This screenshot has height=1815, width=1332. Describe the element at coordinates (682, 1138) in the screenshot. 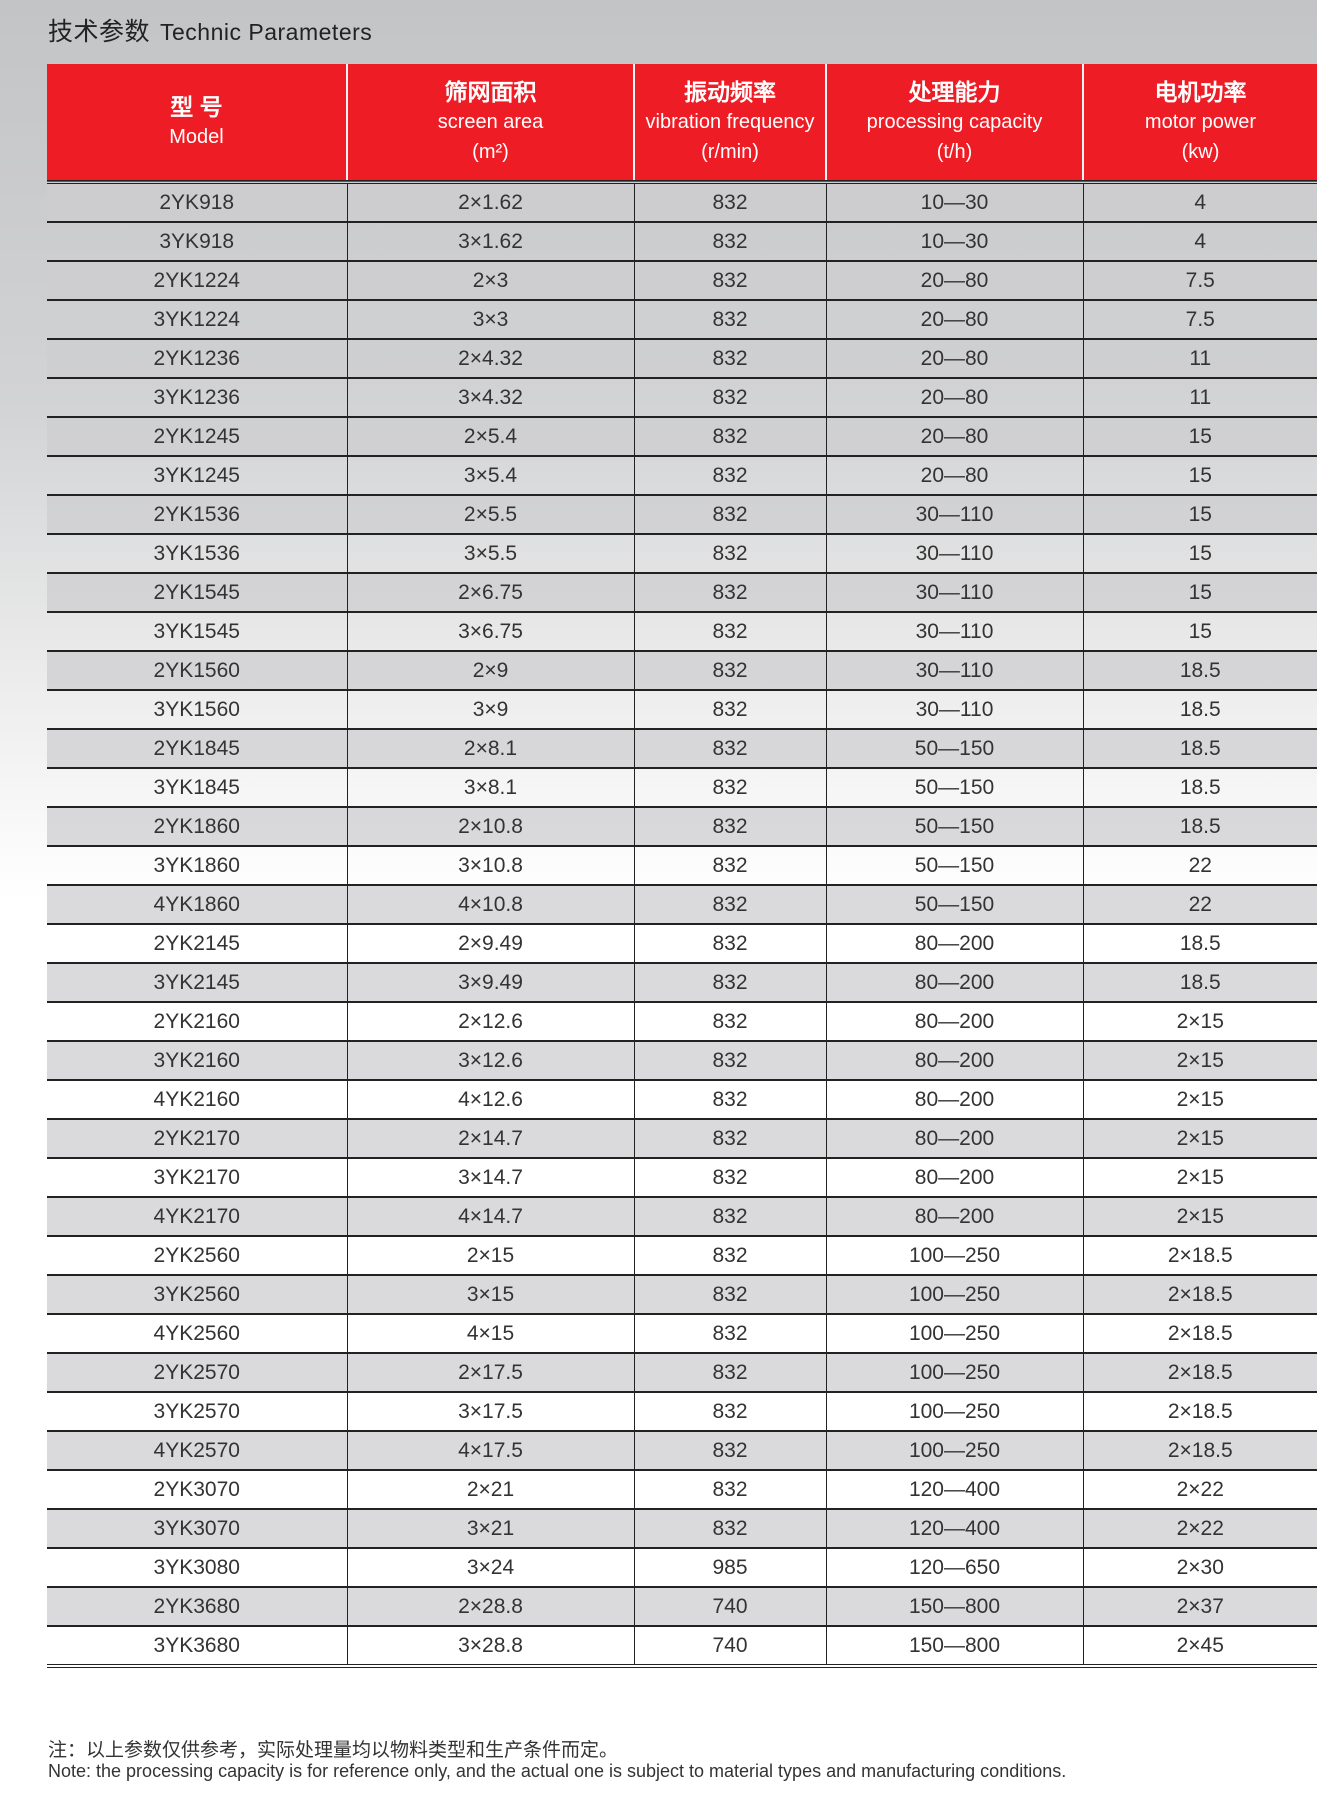

I see `table-row: 2YK2170 2×14.7 832 80—200 2×15` at that location.